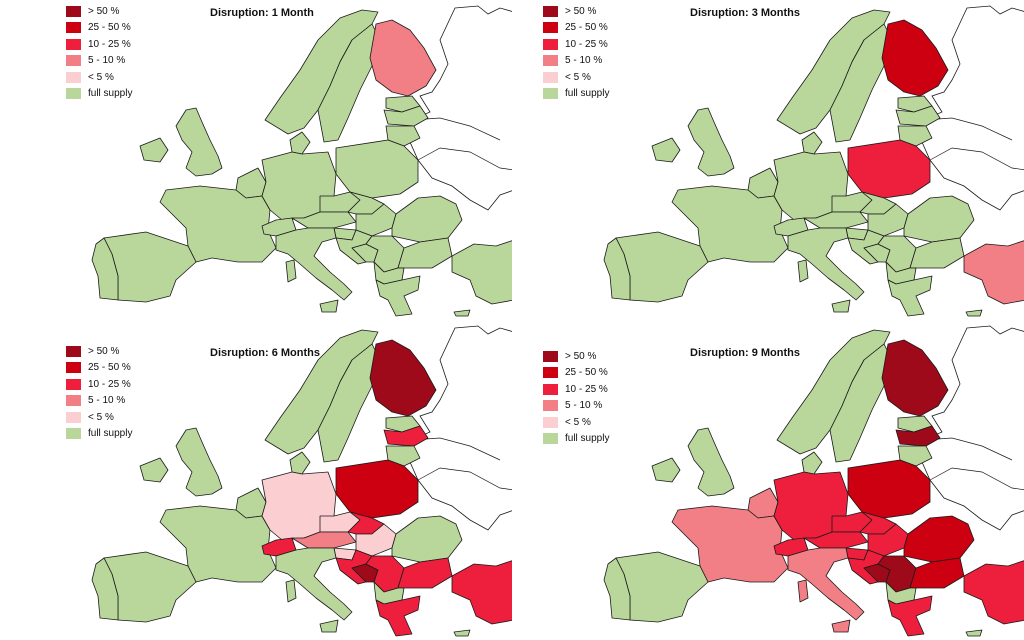 The width and height of the screenshot is (1024, 640). Describe the element at coordinates (218, 224) in the screenshot. I see `france` at that location.